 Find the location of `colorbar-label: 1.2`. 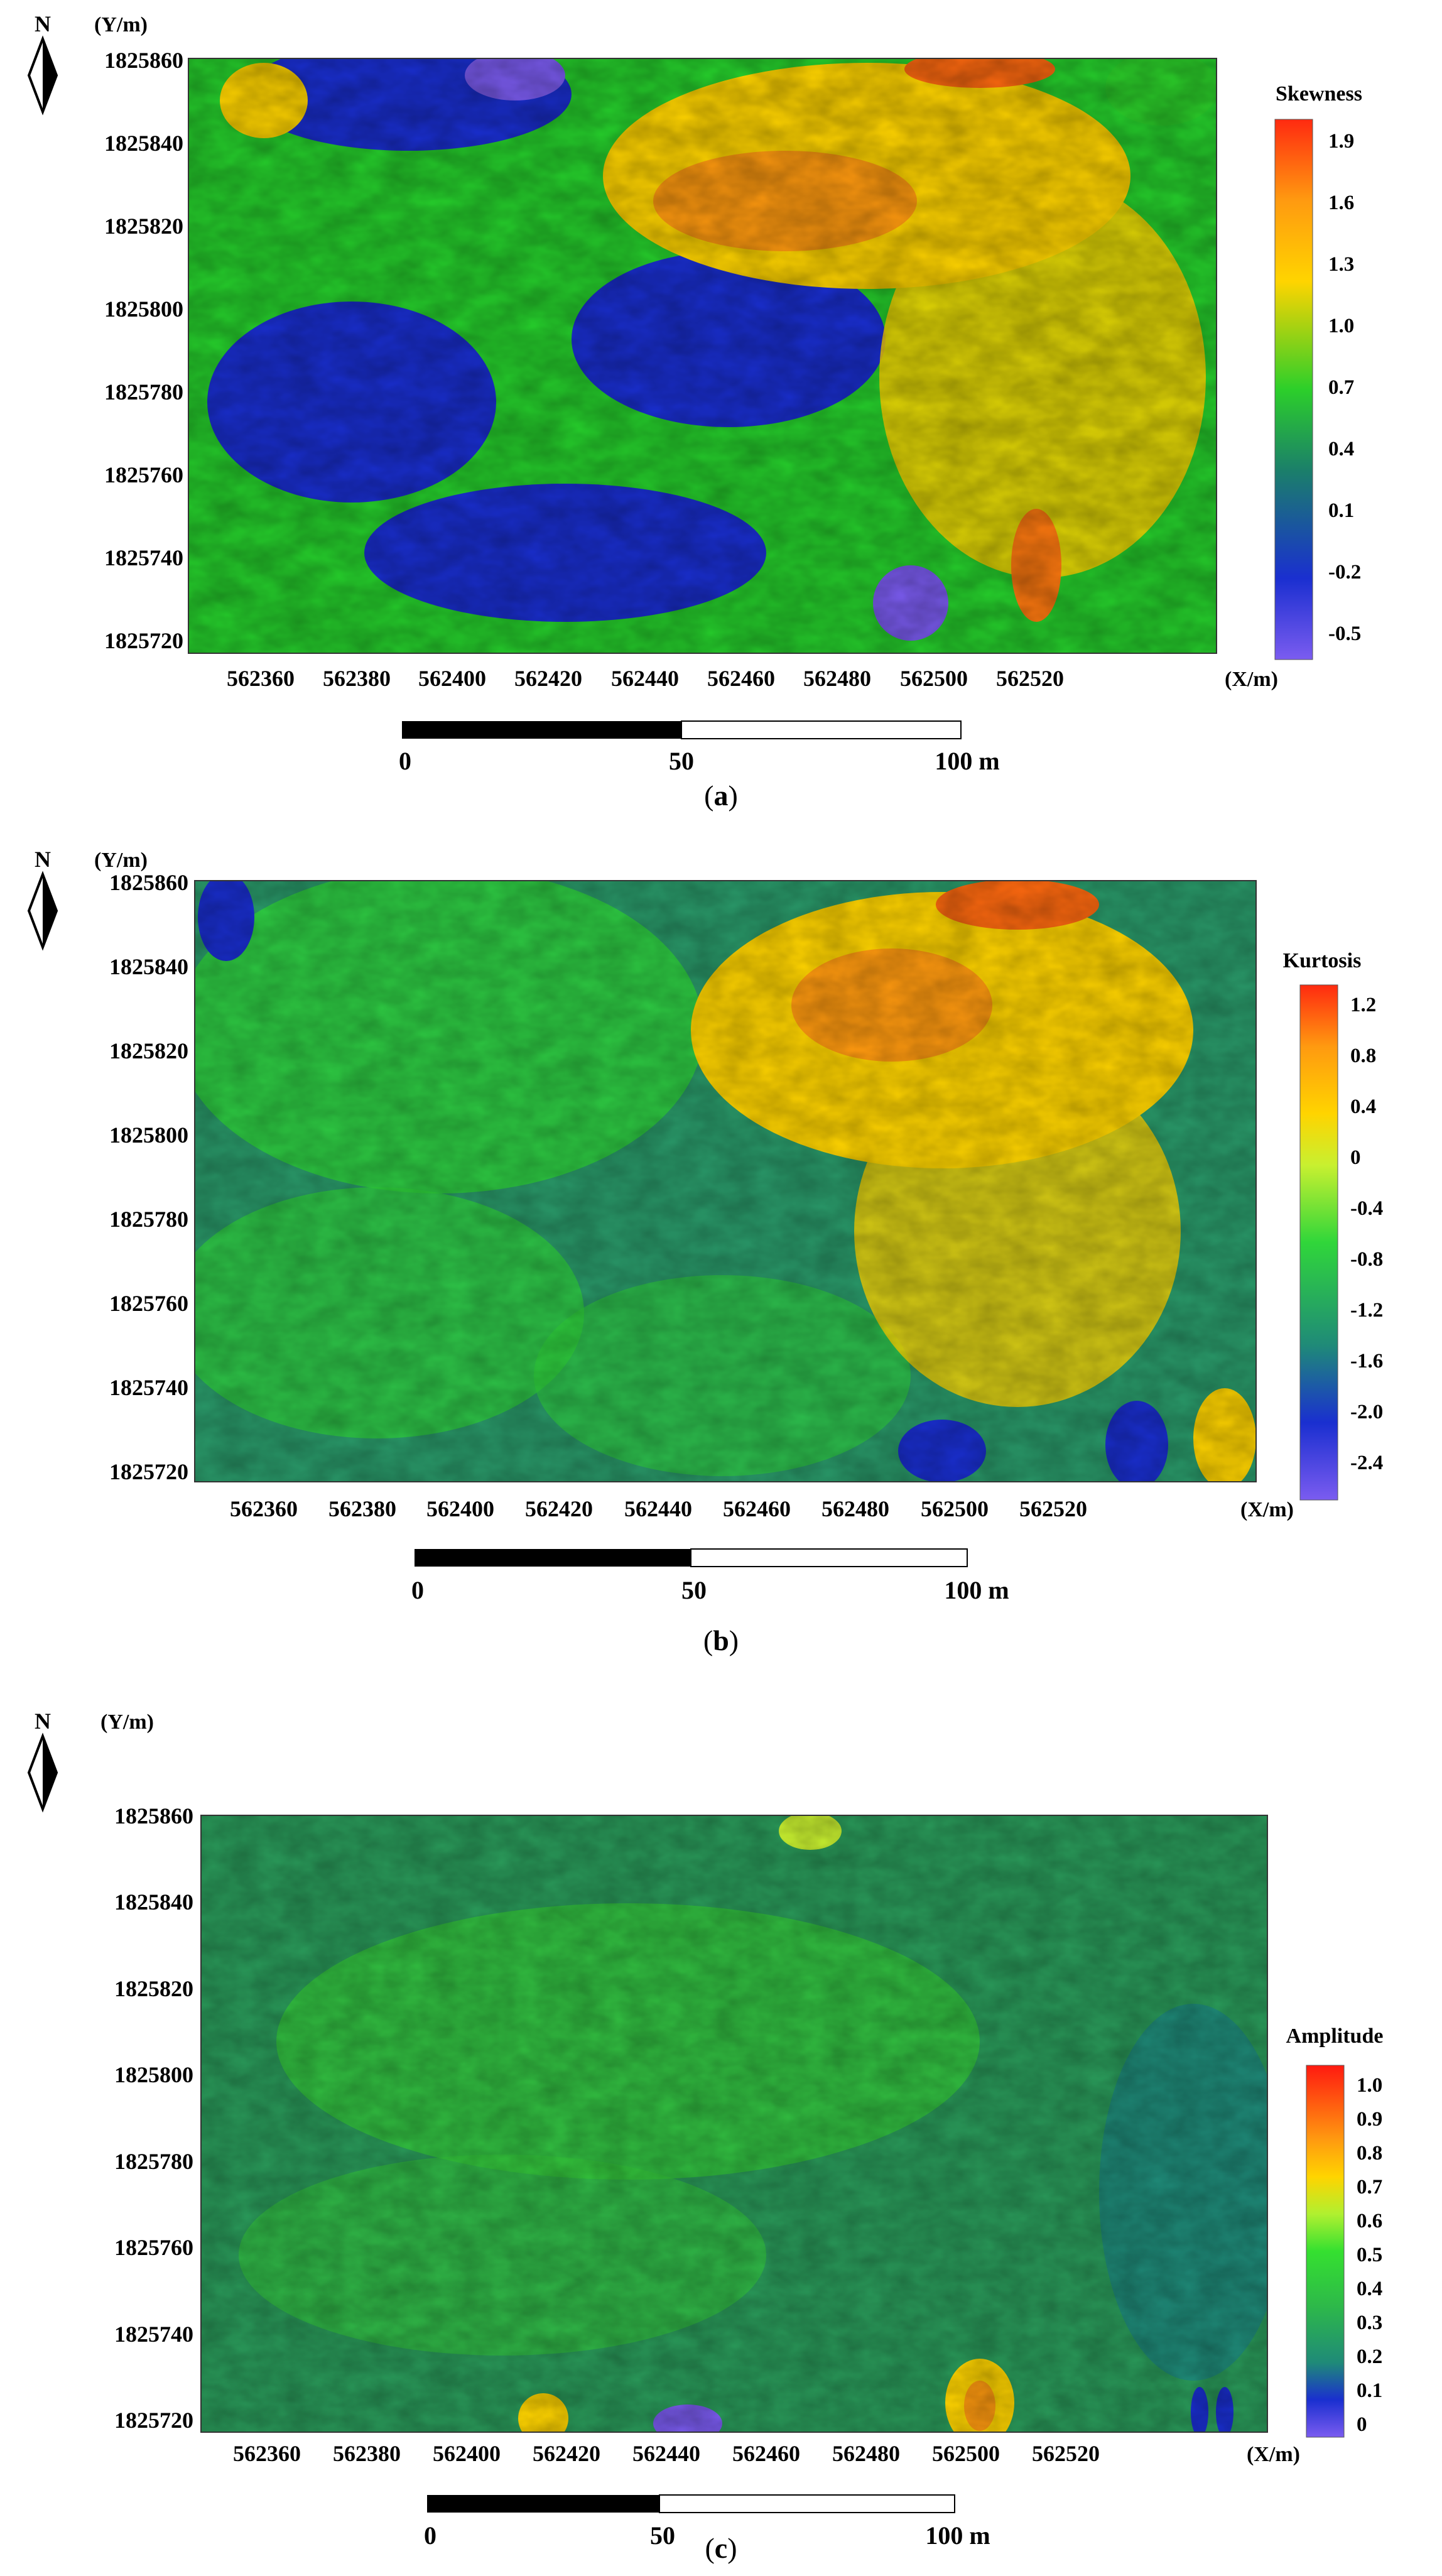

colorbar-label: 1.2 is located at coordinates (1363, 1005).